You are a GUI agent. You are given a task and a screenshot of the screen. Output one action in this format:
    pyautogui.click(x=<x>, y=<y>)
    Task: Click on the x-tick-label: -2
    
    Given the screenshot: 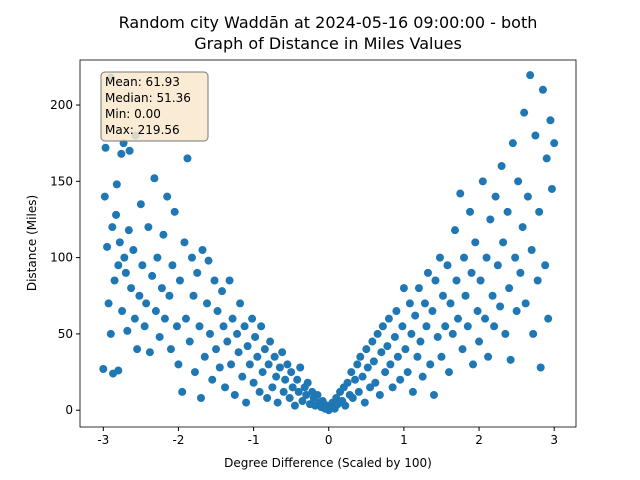 What is the action you would take?
    pyautogui.click(x=178, y=440)
    